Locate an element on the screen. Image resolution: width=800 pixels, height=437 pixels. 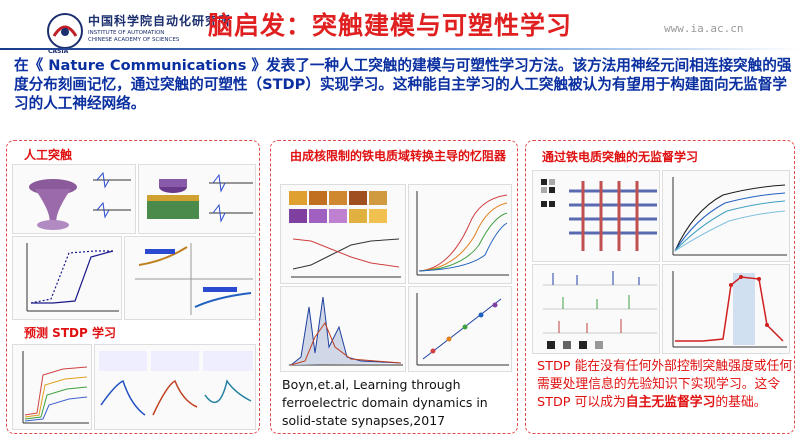
figure-synapse-a is located at coordinates (74, 199).